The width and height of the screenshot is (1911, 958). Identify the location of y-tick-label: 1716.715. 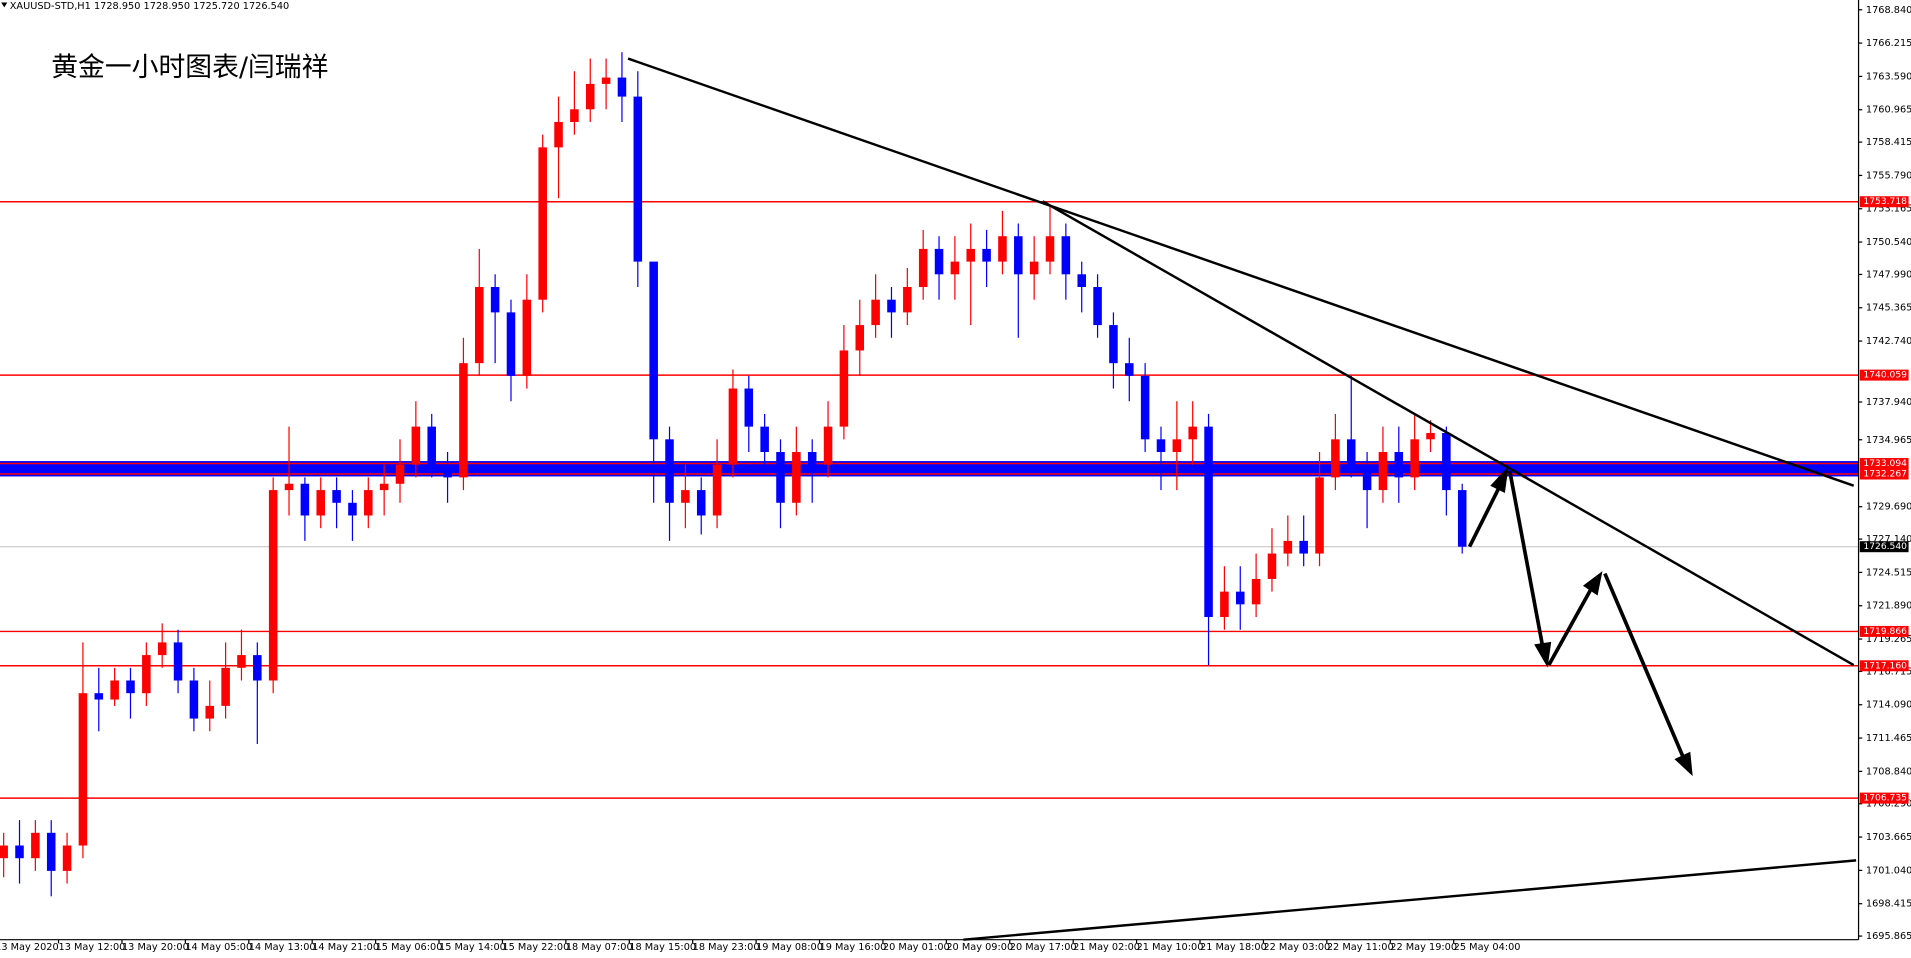
(1888, 671).